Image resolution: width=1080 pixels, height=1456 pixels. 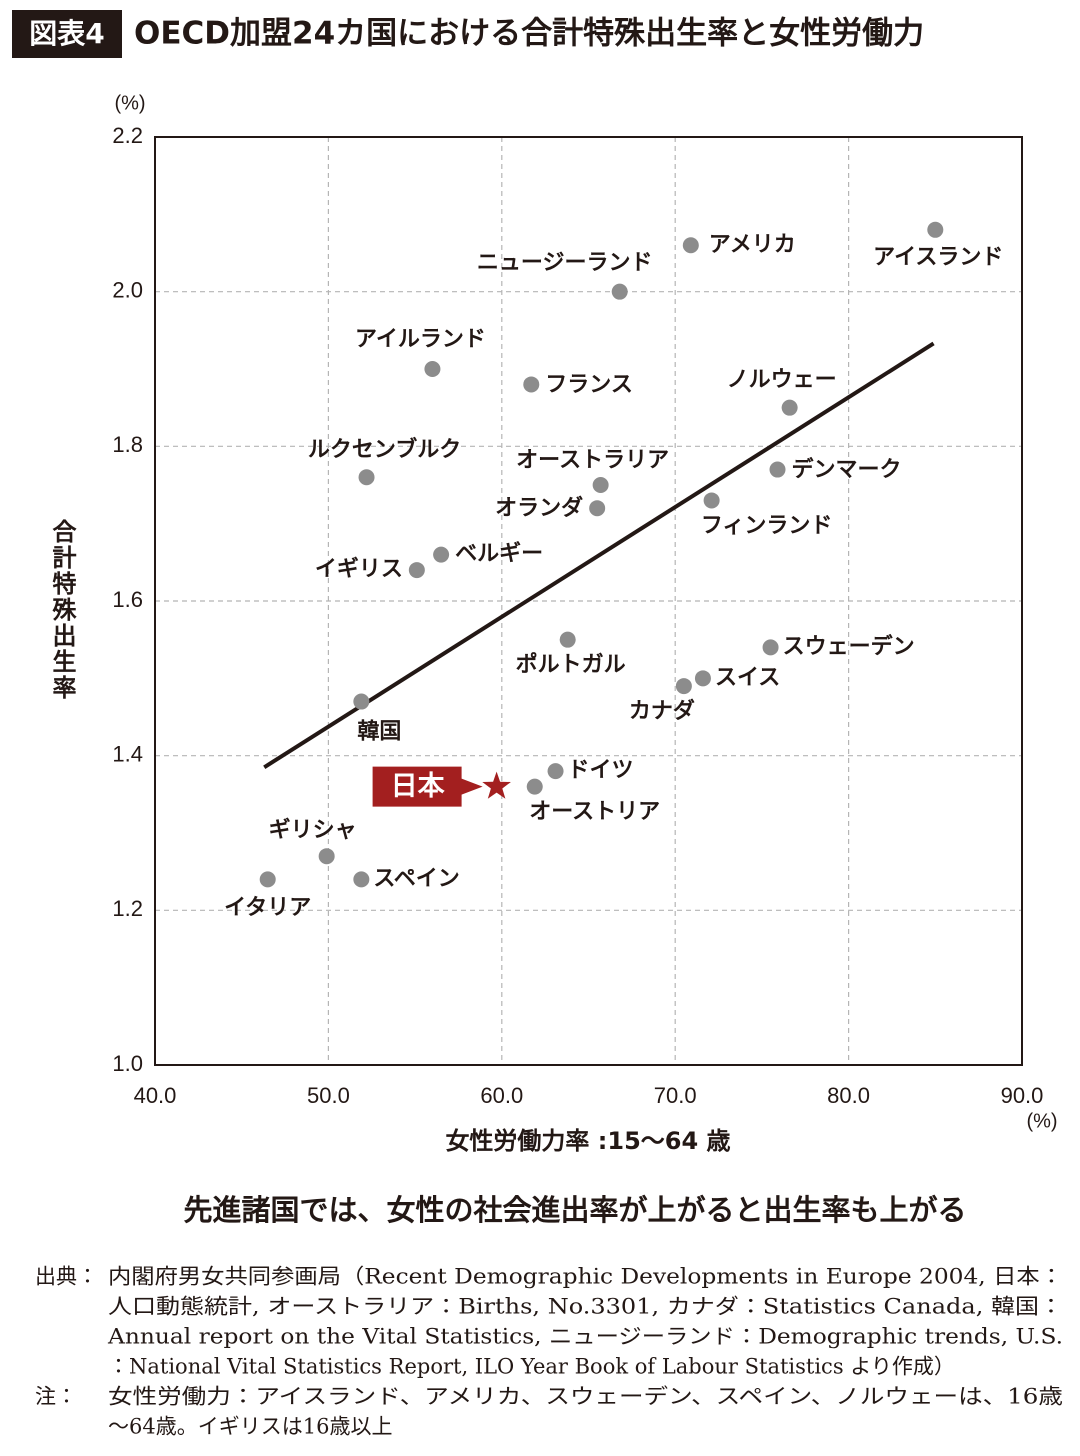 What do you see at coordinates (1022, 1095) in the screenshot?
I see `x-tick-label: 90.0` at bounding box center [1022, 1095].